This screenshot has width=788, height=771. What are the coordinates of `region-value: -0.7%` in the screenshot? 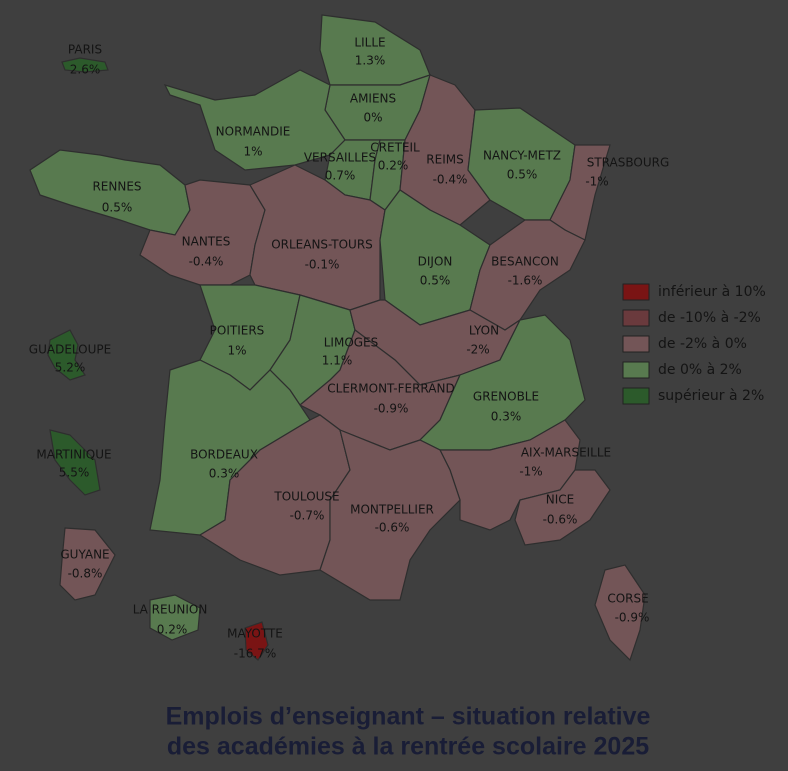 It's located at (307, 516).